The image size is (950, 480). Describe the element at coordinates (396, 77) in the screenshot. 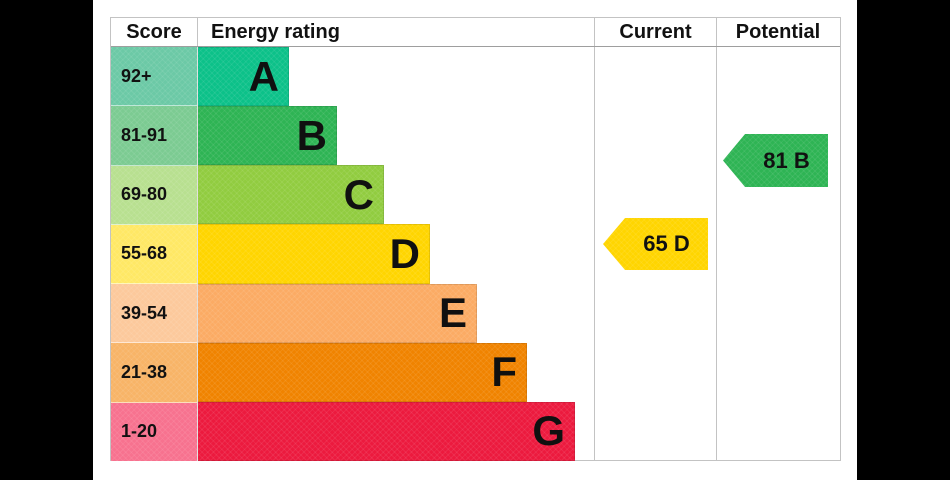

I see `bar-row-a: A` at that location.